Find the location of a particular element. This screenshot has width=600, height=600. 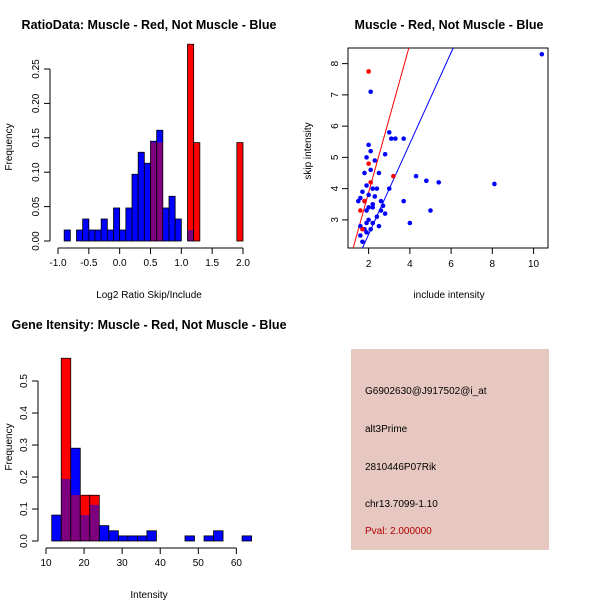

scatter-chart-title: Muscle - Red, Not Muscle - Blue is located at coordinates (449, 25).